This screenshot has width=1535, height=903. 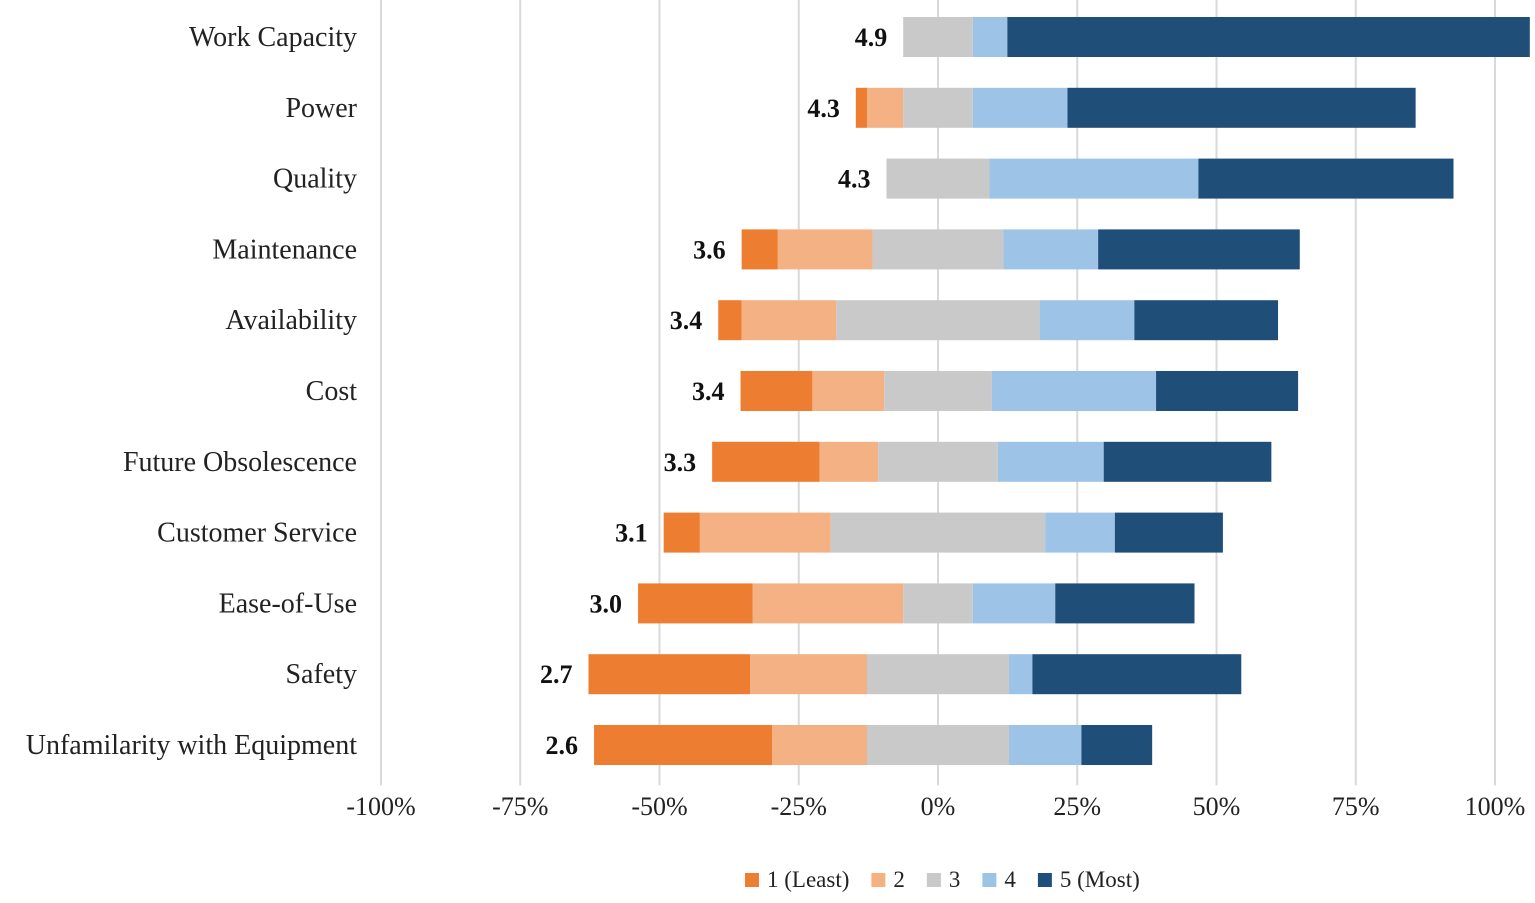 I want to click on x-tick-label: -100%, so click(x=380, y=806).